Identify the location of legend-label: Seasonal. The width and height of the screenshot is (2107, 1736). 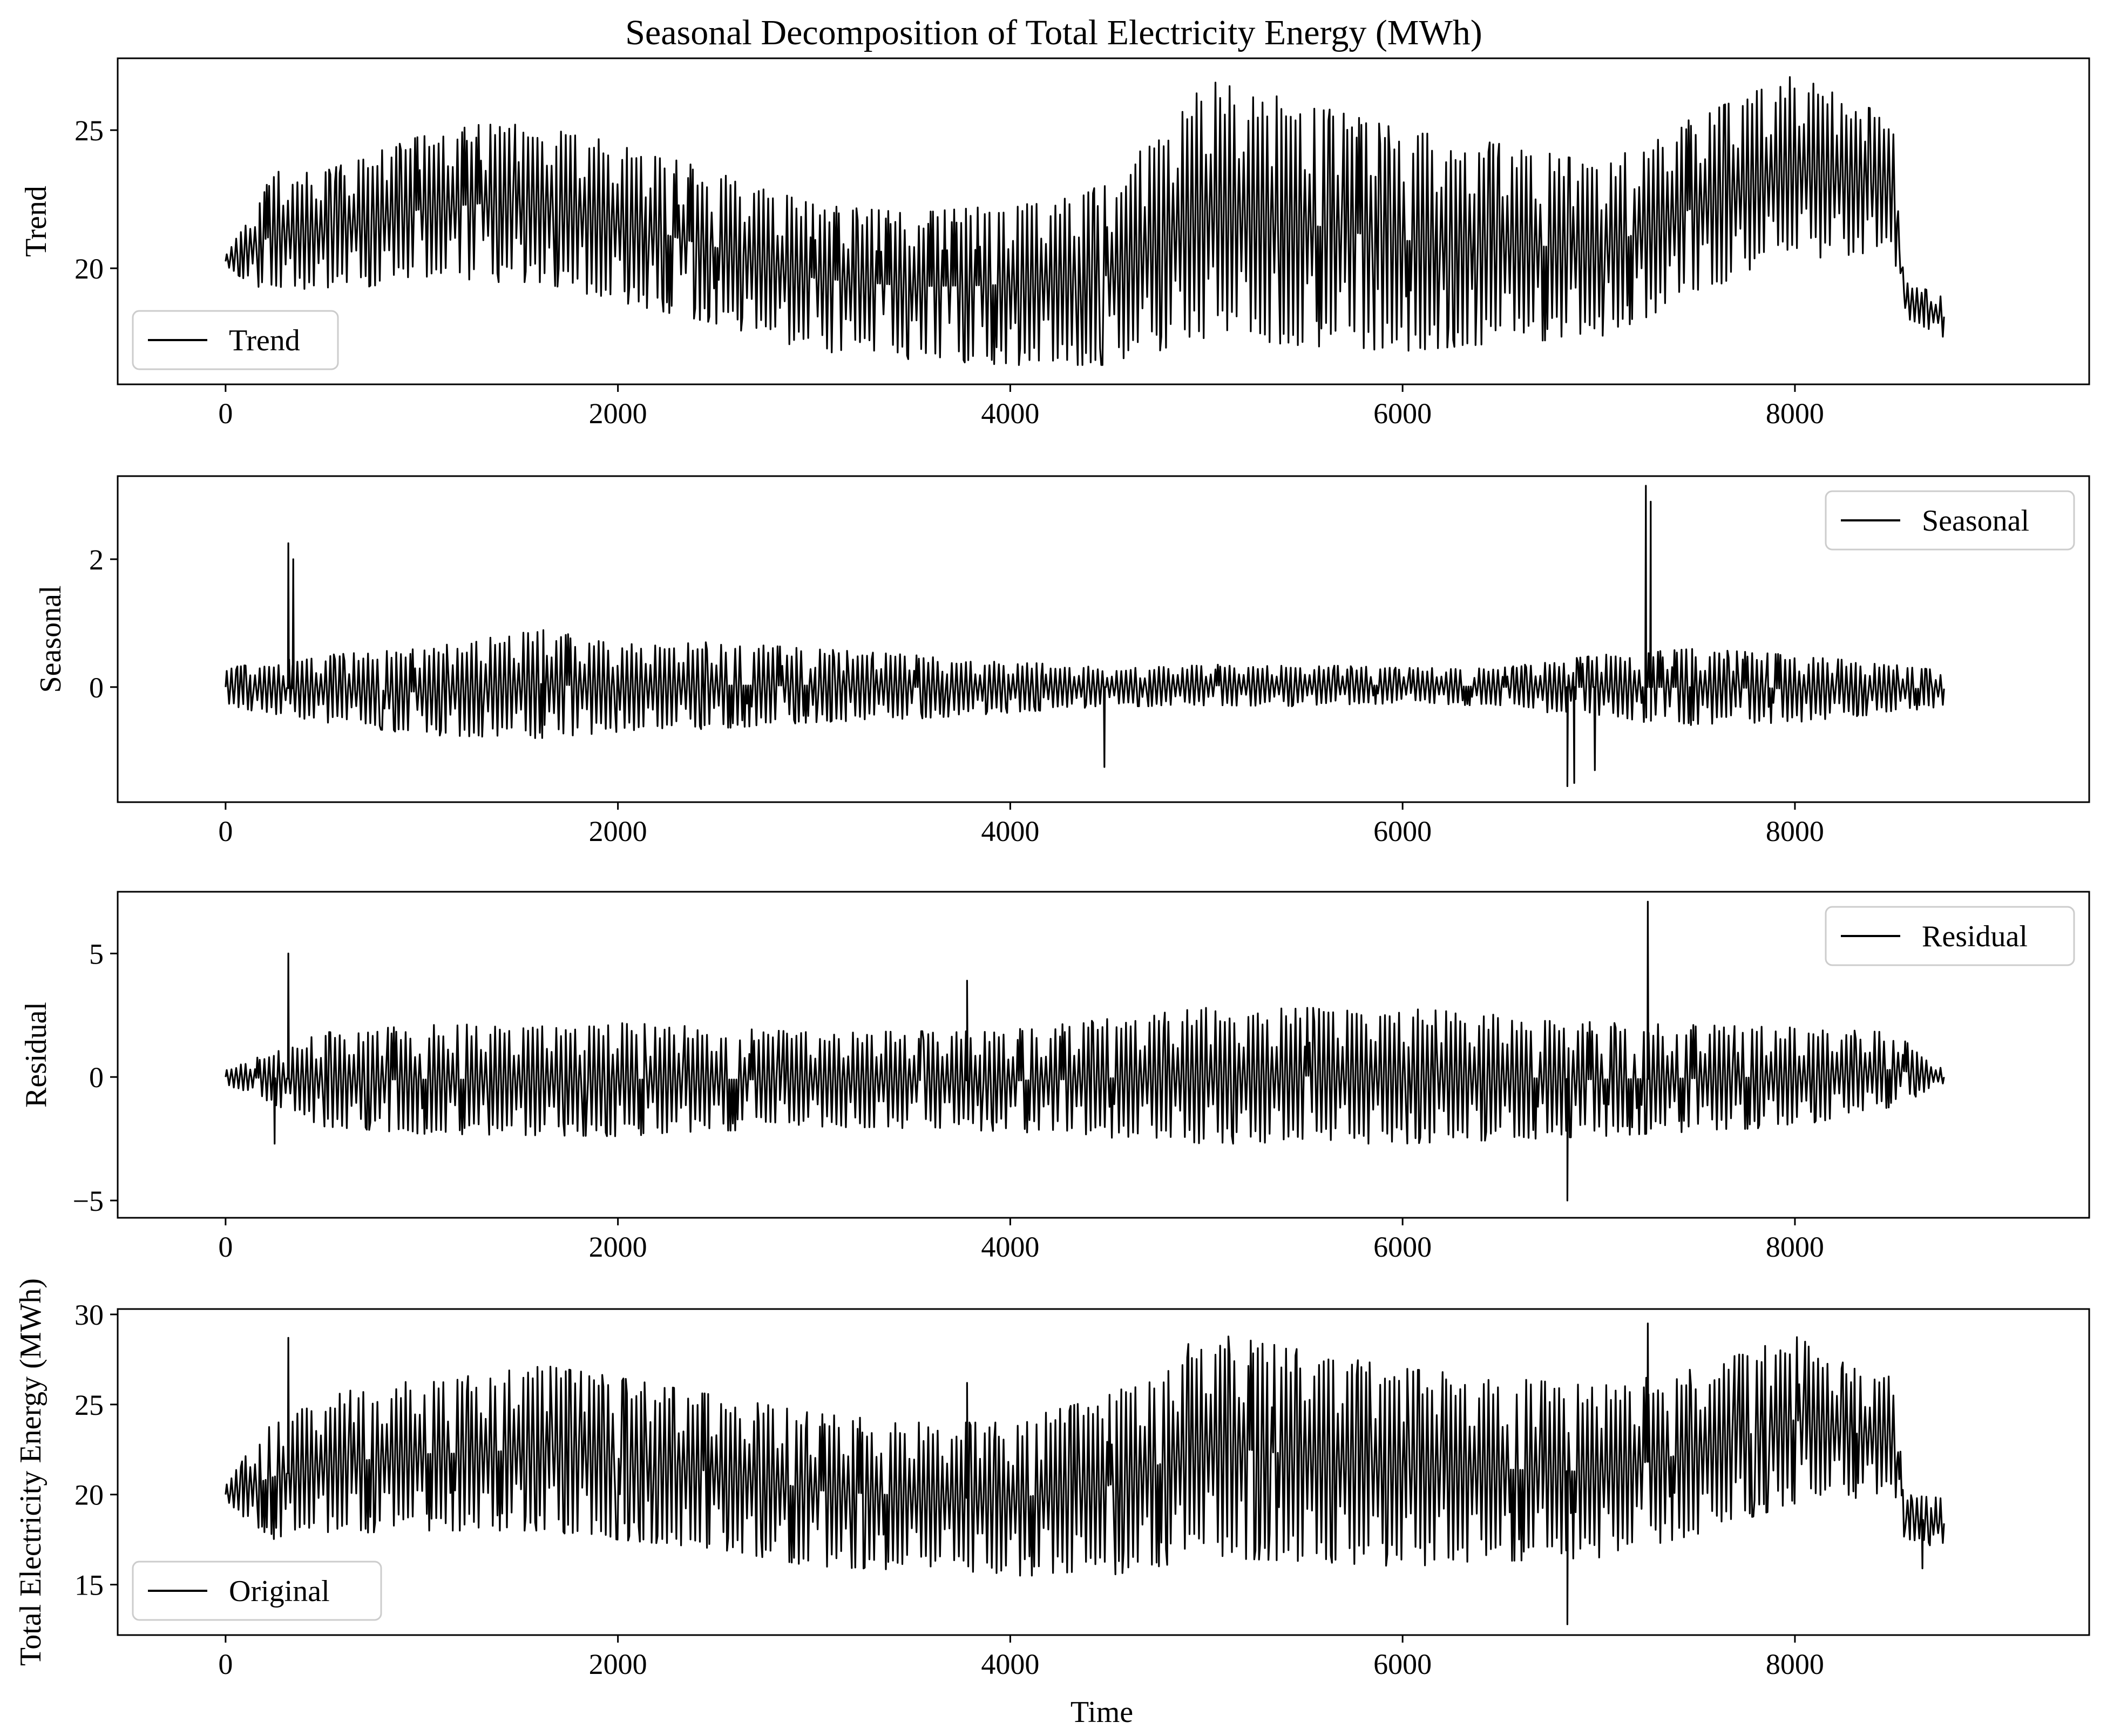
(1975, 521).